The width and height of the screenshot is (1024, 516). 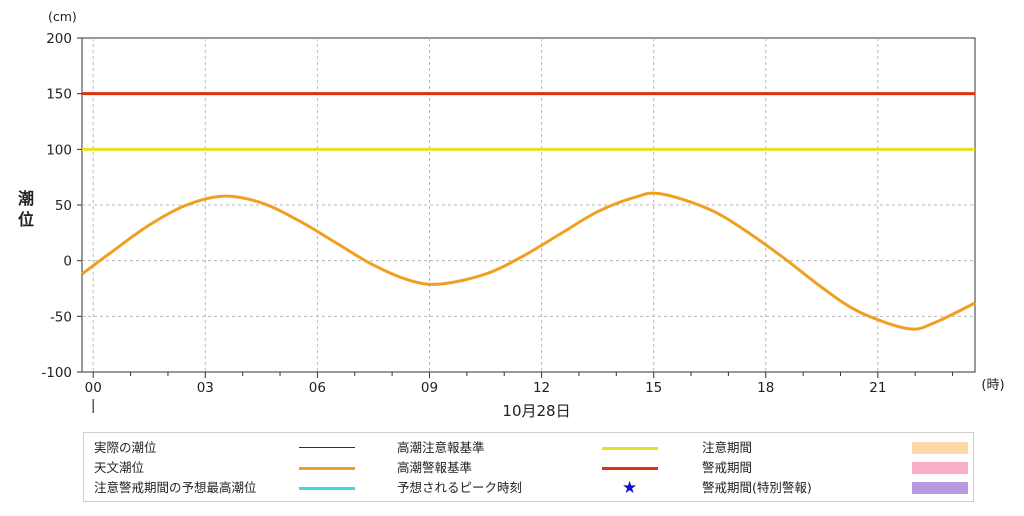 I want to click on legend-label: 実際の潮位, so click(x=125, y=447).